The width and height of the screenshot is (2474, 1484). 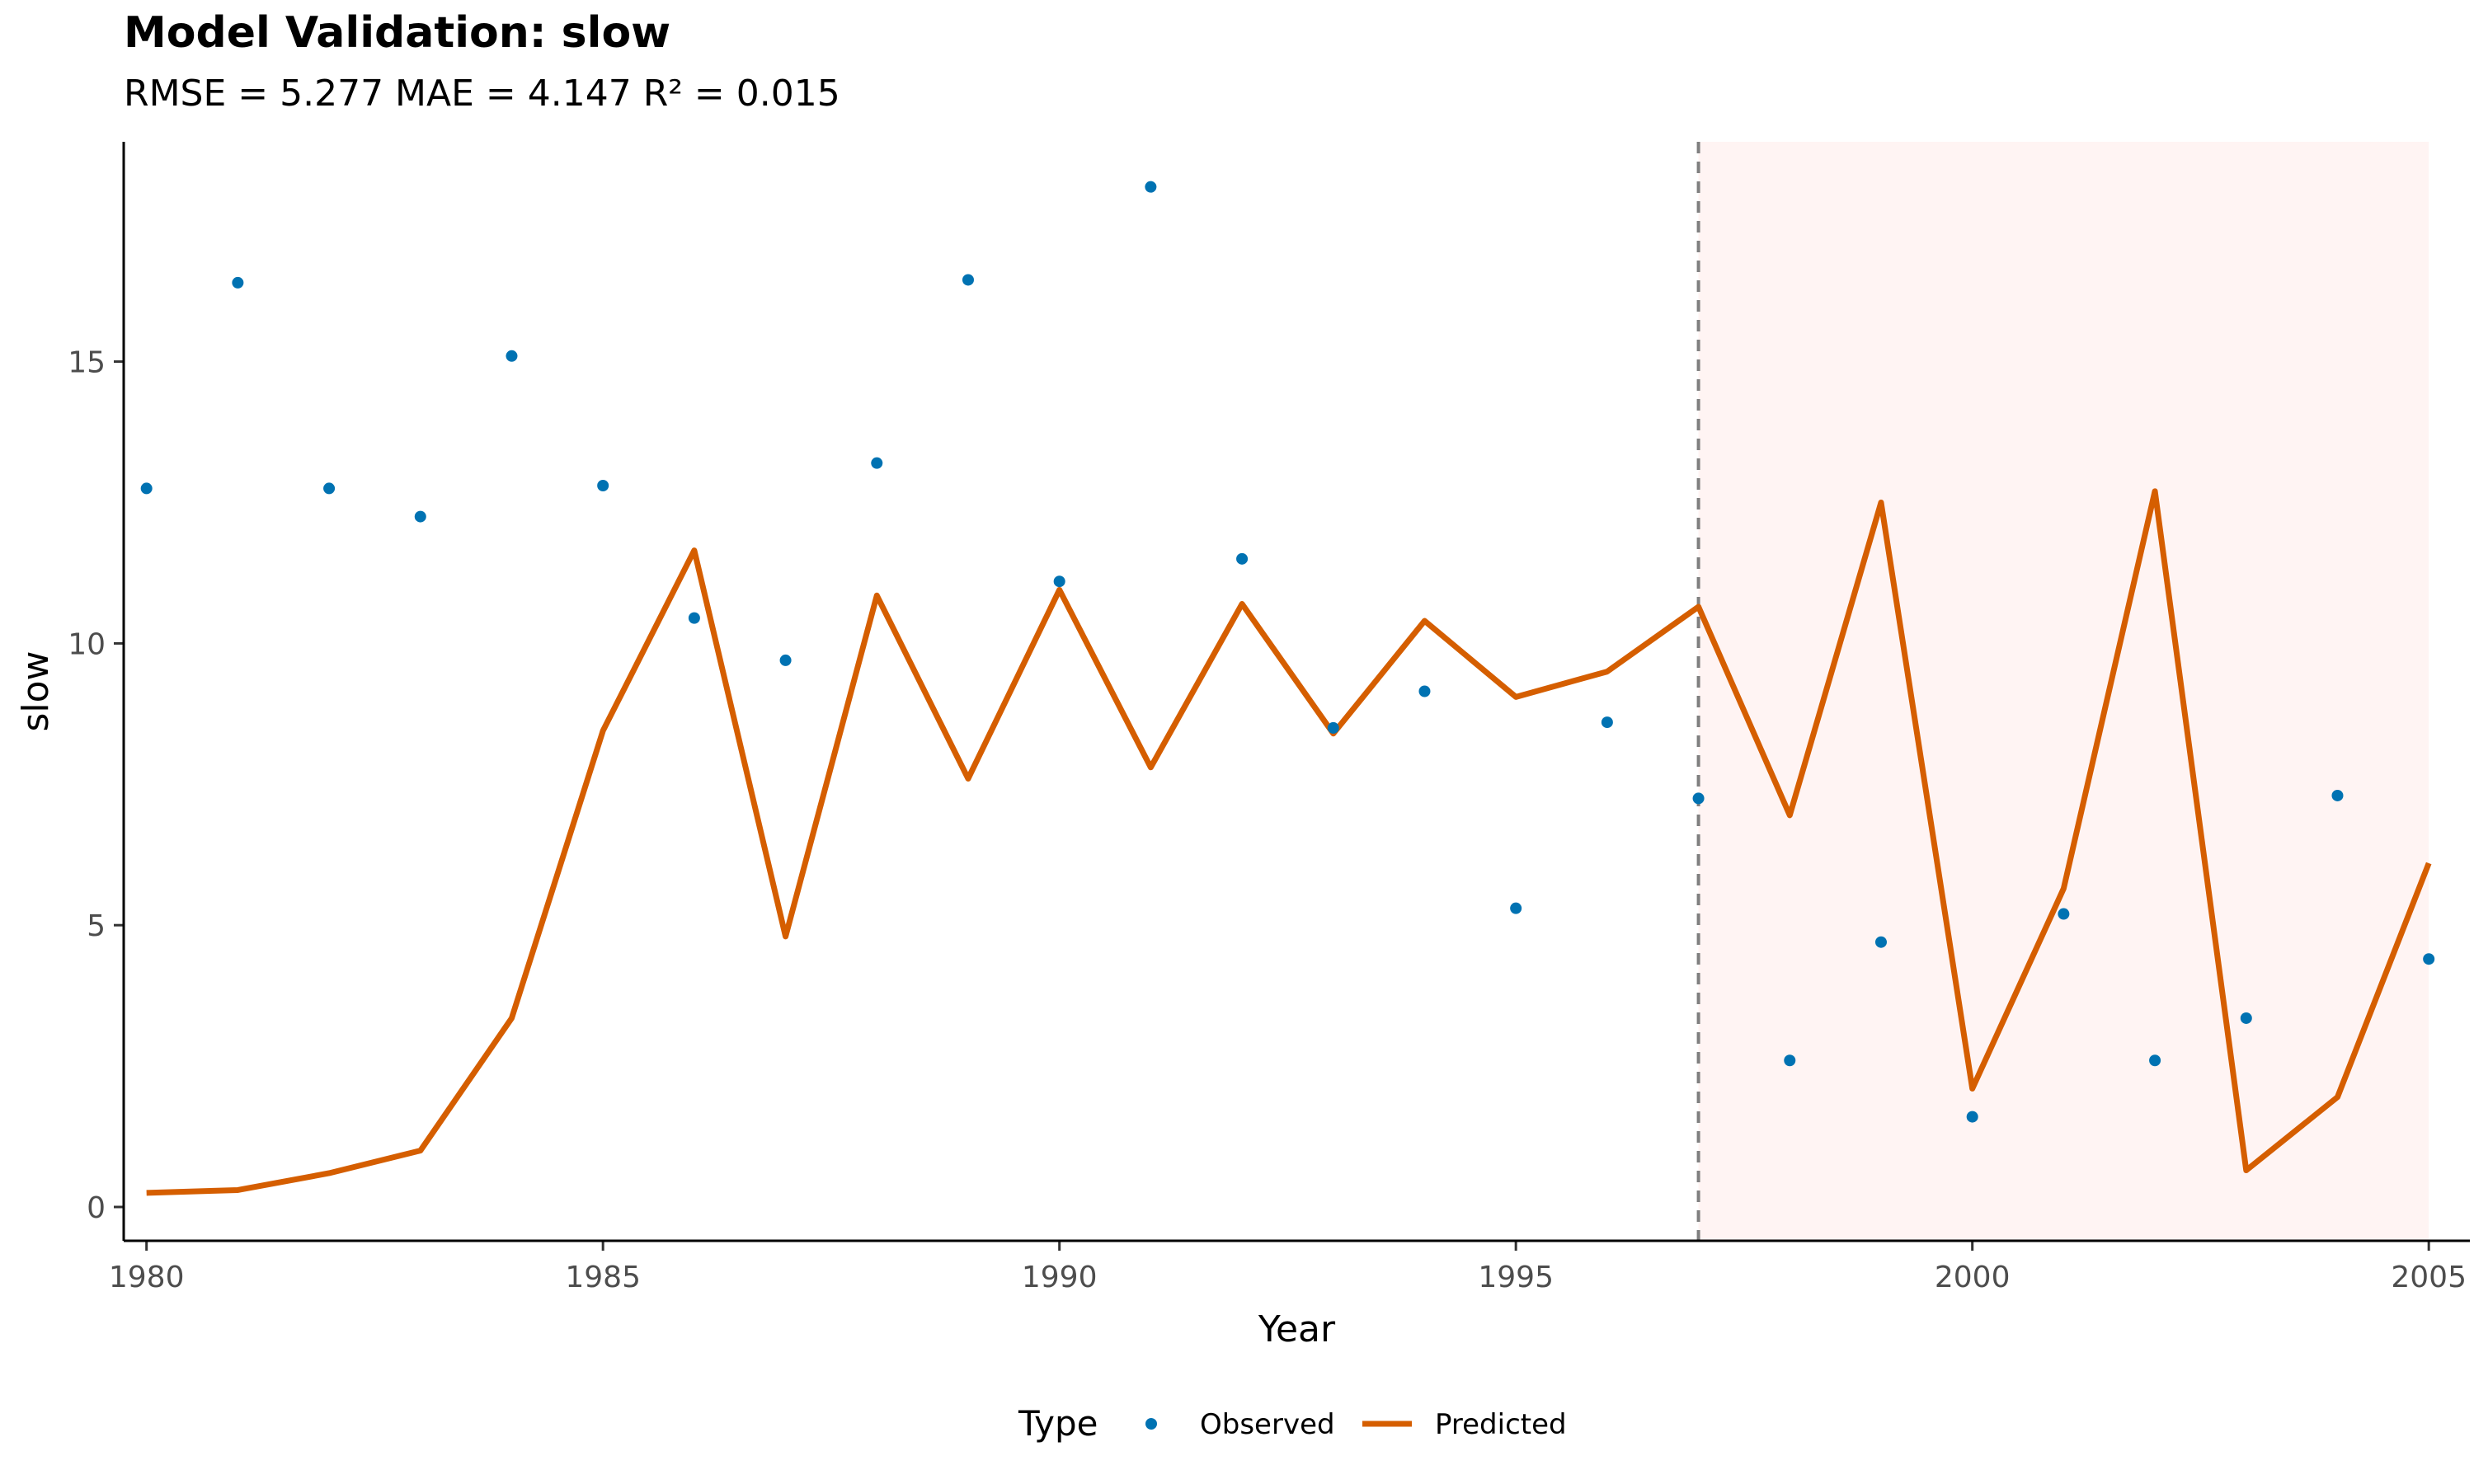 What do you see at coordinates (1973, 1277) in the screenshot?
I see `x-tick-label: 2000` at bounding box center [1973, 1277].